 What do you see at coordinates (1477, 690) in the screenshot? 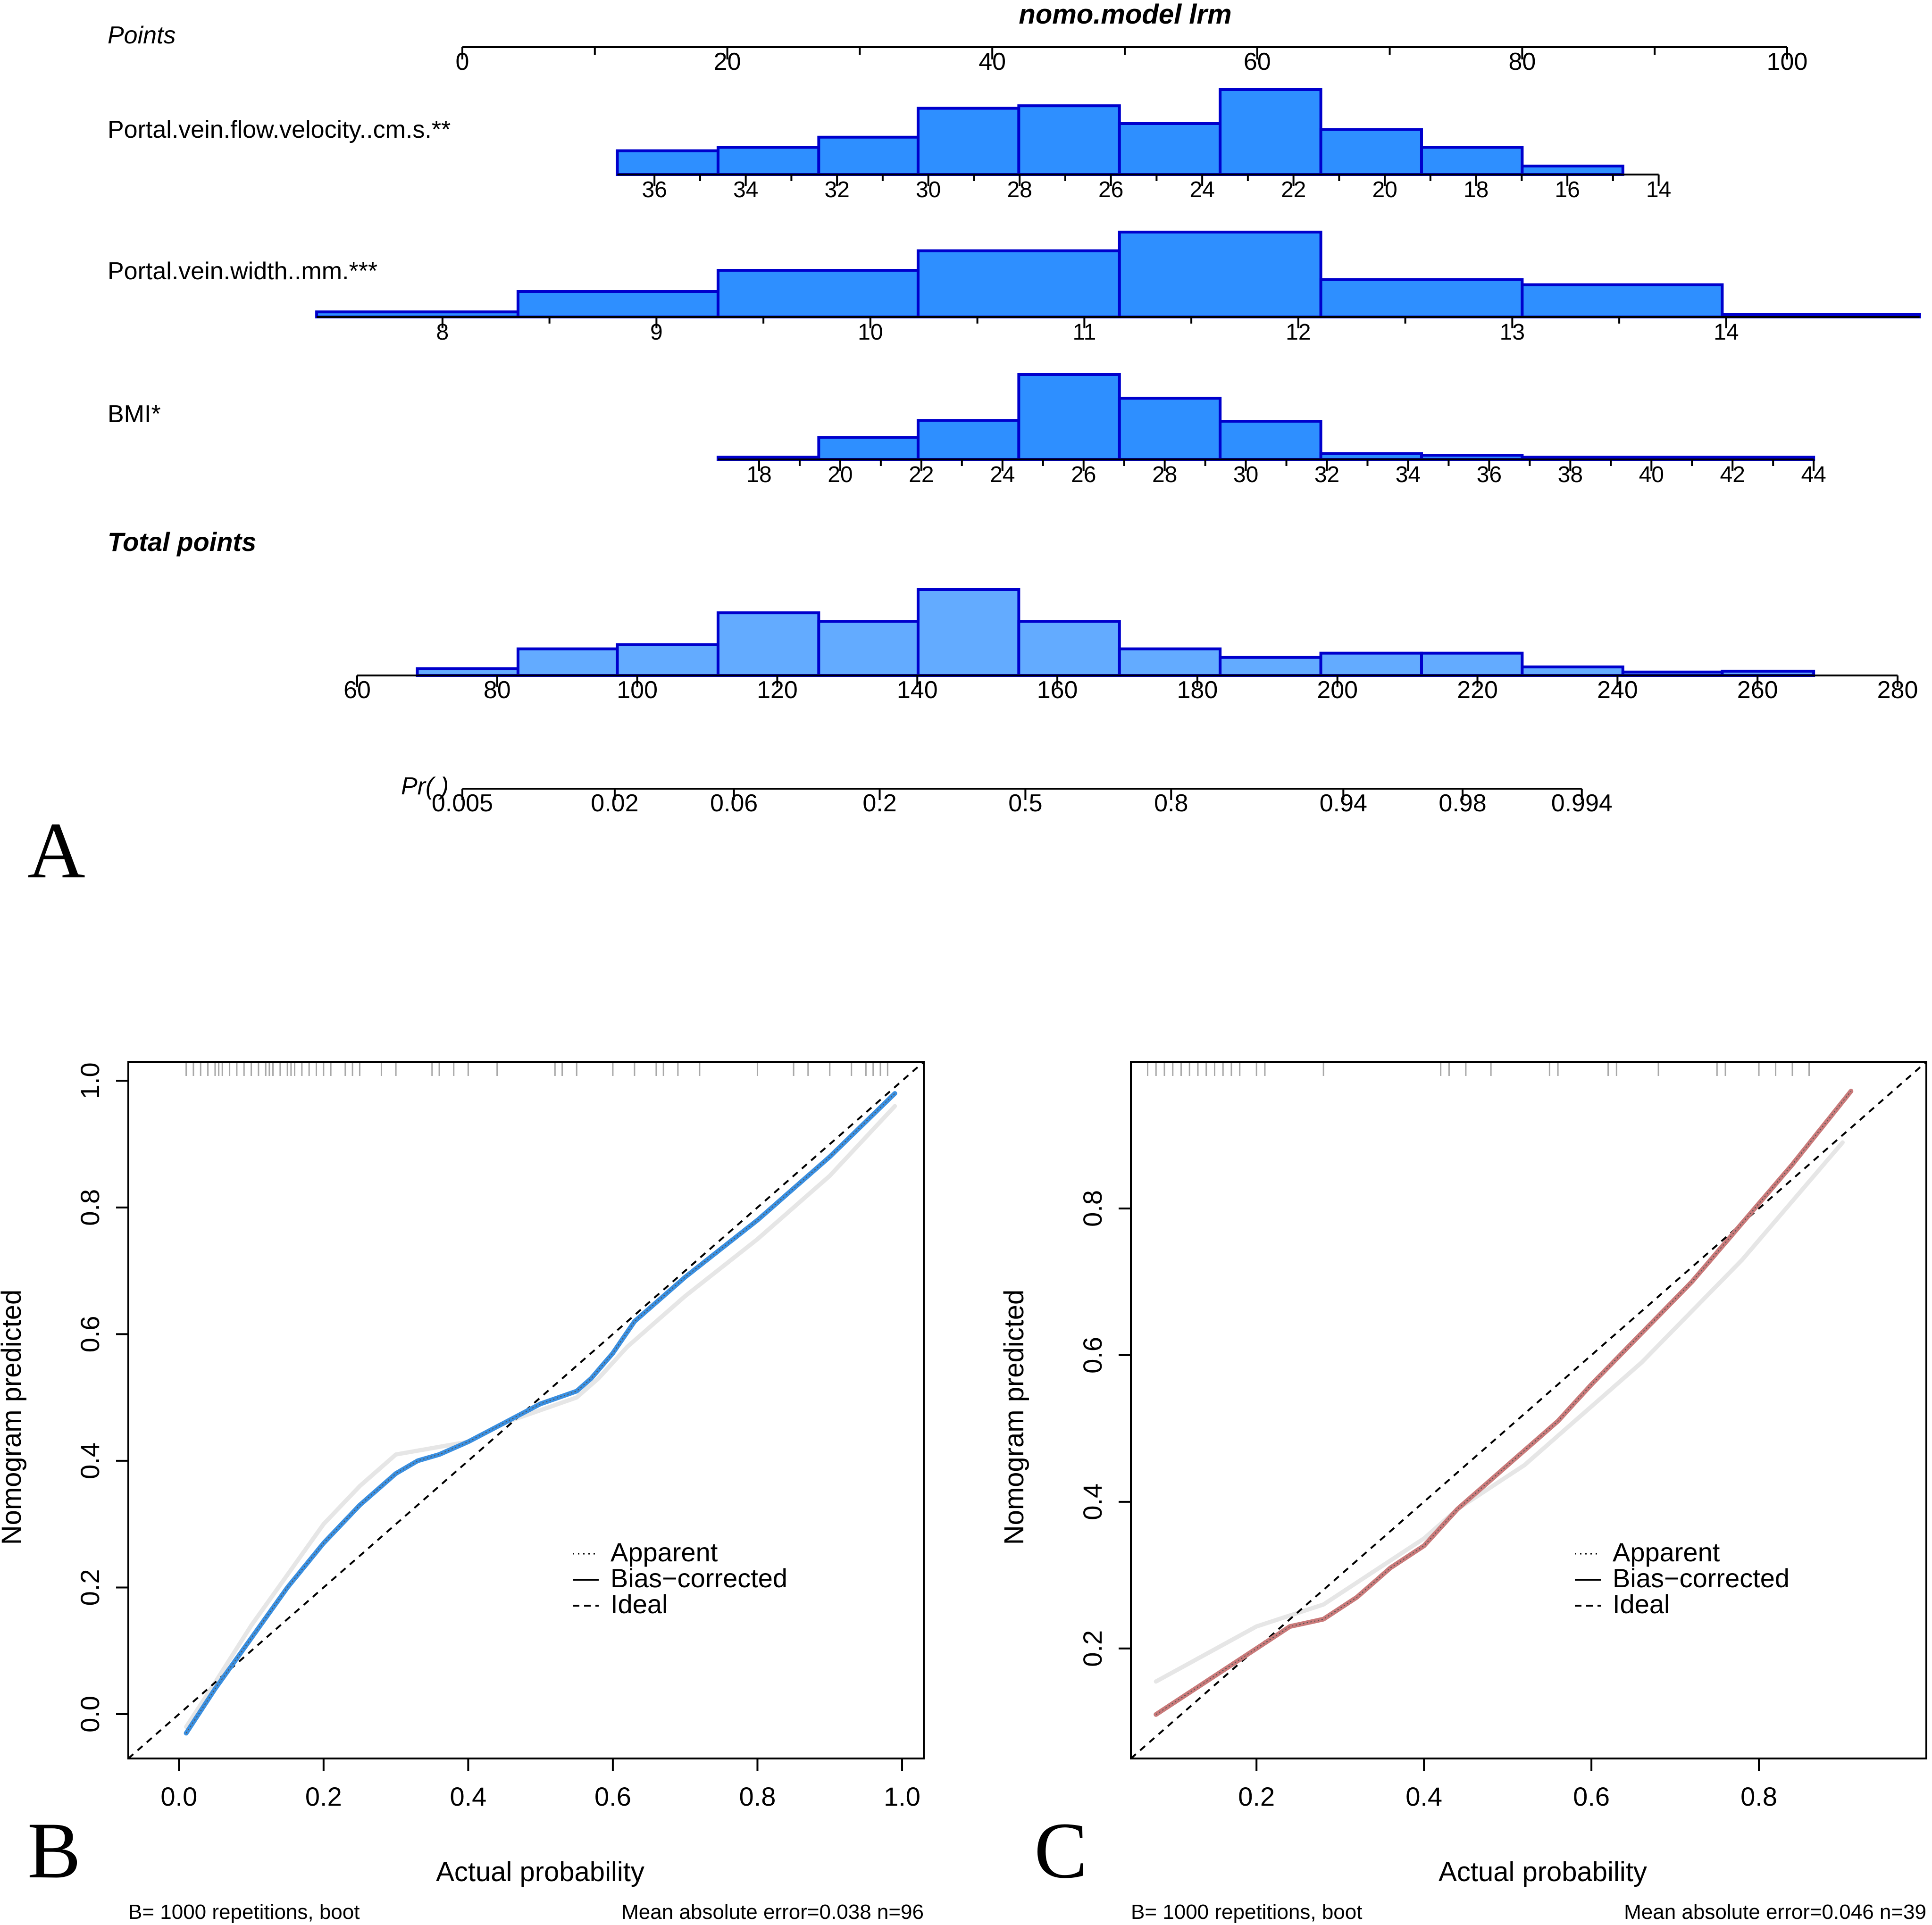
I see `total-tick-label: 220` at bounding box center [1477, 690].